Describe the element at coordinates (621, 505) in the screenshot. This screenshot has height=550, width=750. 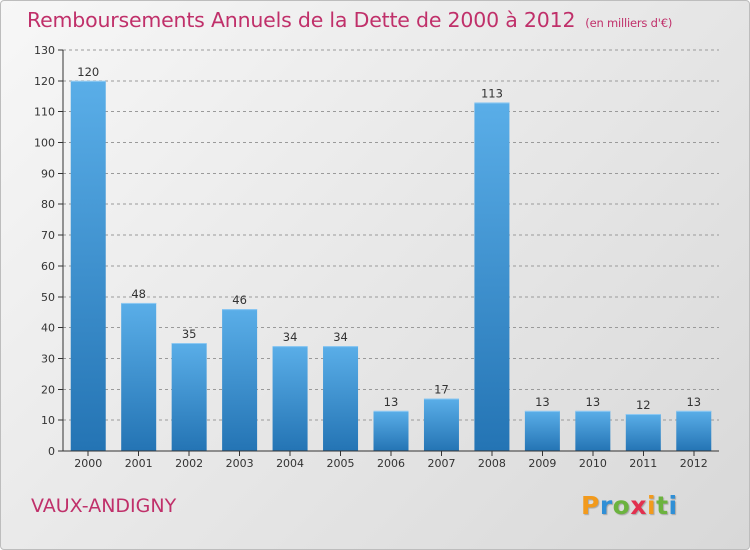
I see `logo-letter: o` at that location.